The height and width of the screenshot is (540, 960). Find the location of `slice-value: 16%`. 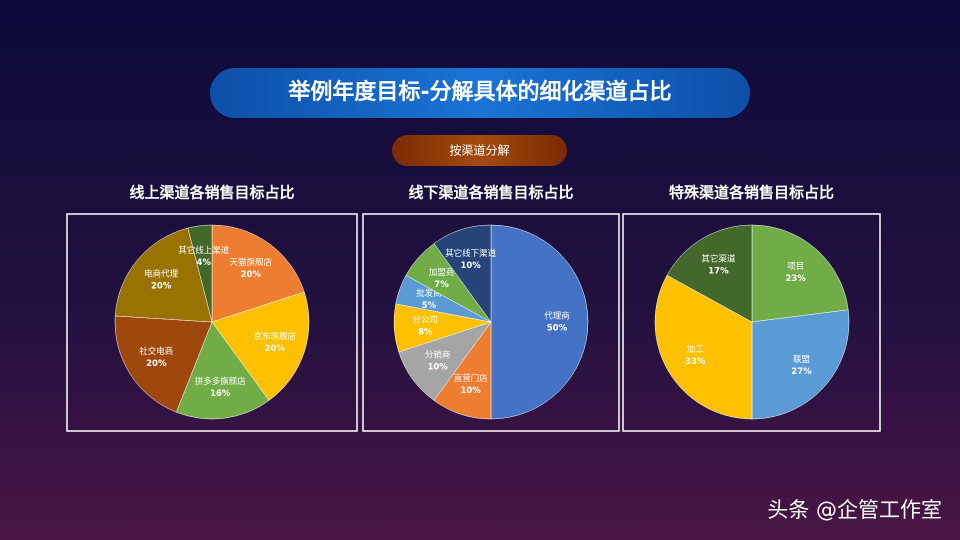

slice-value: 16% is located at coordinates (220, 394).